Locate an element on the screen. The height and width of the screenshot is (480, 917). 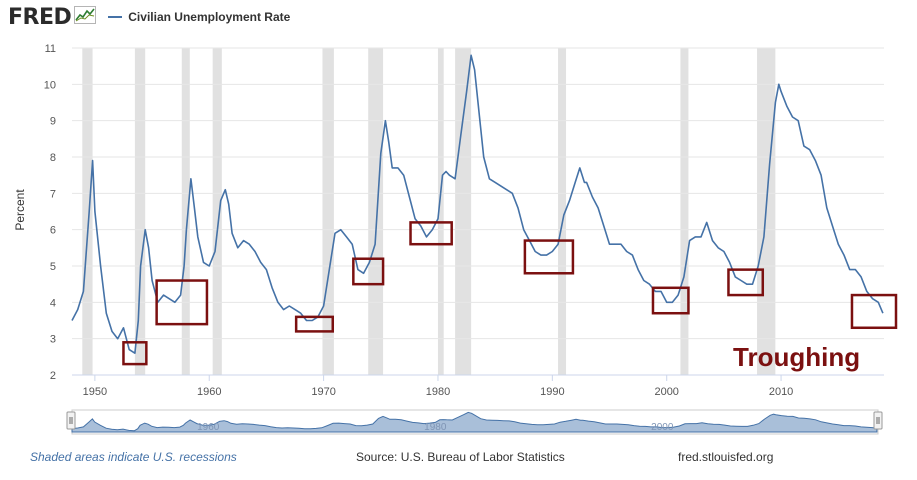
x-axis-ticks: 1950 1960 1970 1980 1990 2000 2010 is located at coordinates (478, 386).